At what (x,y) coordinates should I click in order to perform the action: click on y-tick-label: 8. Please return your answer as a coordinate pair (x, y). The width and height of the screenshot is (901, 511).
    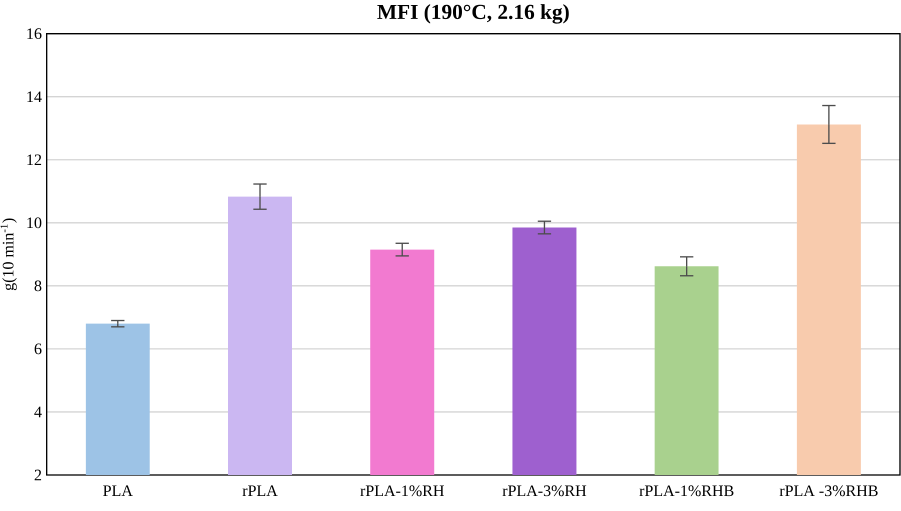
    Looking at the image, I should click on (38, 286).